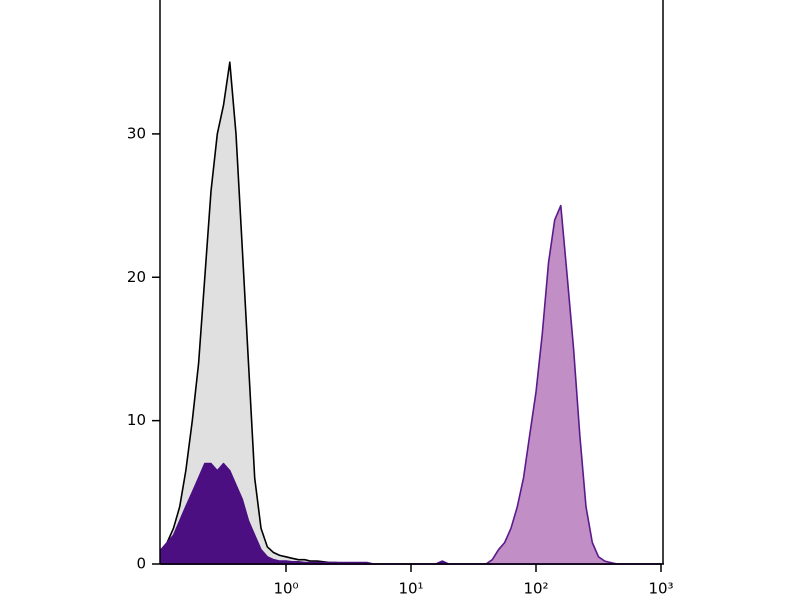 The image size is (800, 600). I want to click on y-tick-label: 30, so click(136, 133).